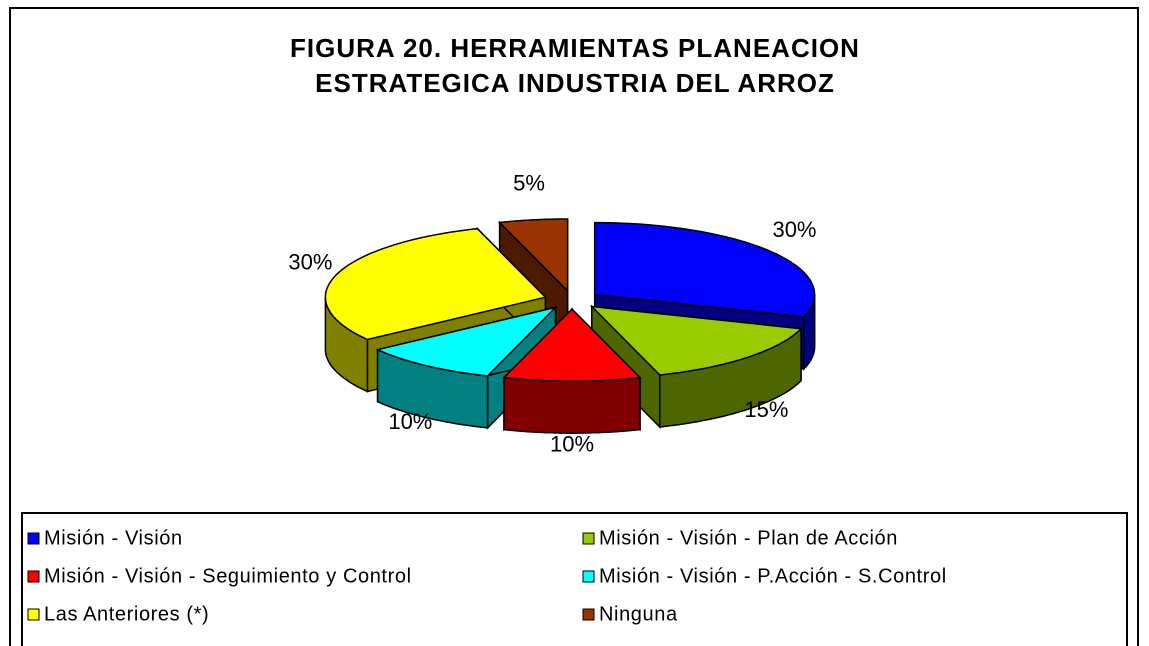 This screenshot has height=646, width=1149. Describe the element at coordinates (575, 48) in the screenshot. I see `chart-title: FIGURA 20. HERRAMIENTAS PLANEACION` at that location.